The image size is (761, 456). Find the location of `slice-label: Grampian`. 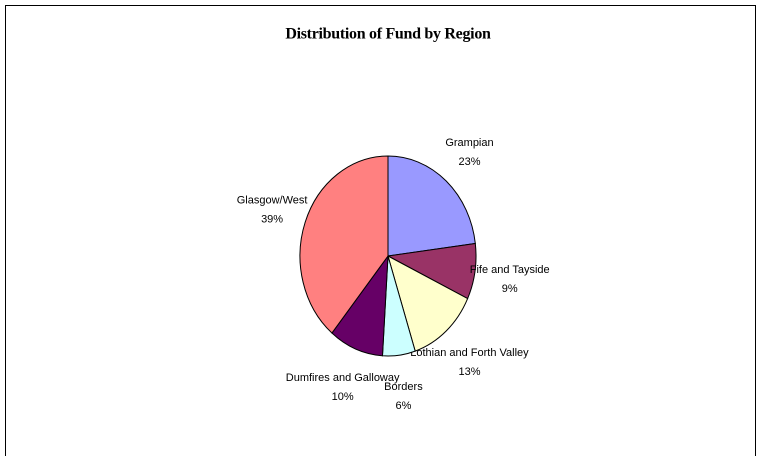

slice-label: Grampian is located at coordinates (469, 143).